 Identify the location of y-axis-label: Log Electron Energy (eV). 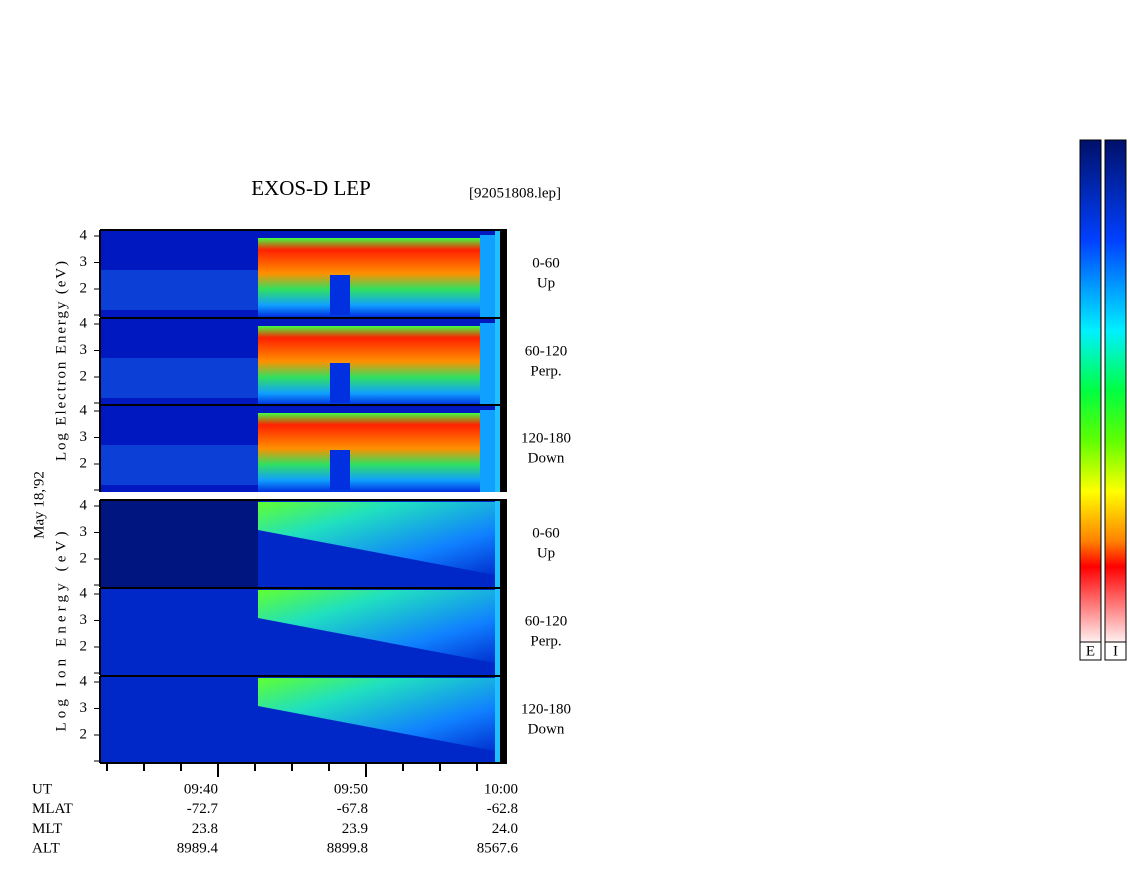
(61, 361).